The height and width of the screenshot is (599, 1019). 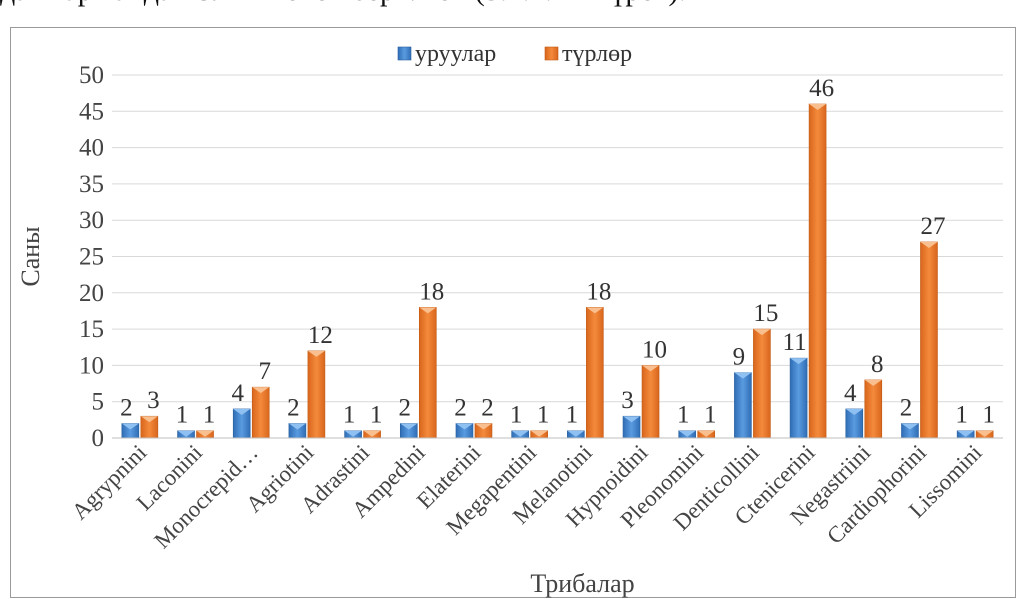 I want to click on y-tick-label: 25, so click(x=91, y=257).